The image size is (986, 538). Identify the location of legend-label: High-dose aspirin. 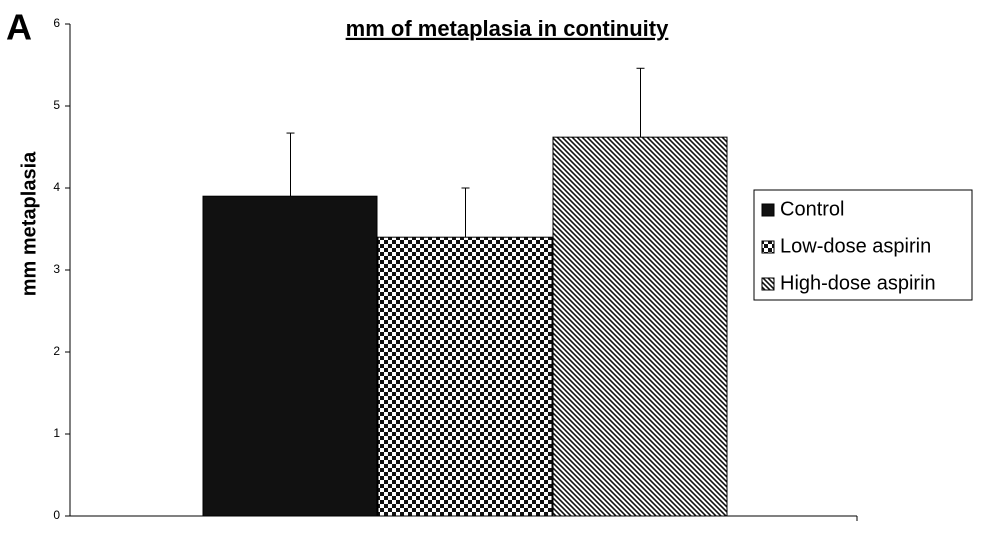
(858, 283).